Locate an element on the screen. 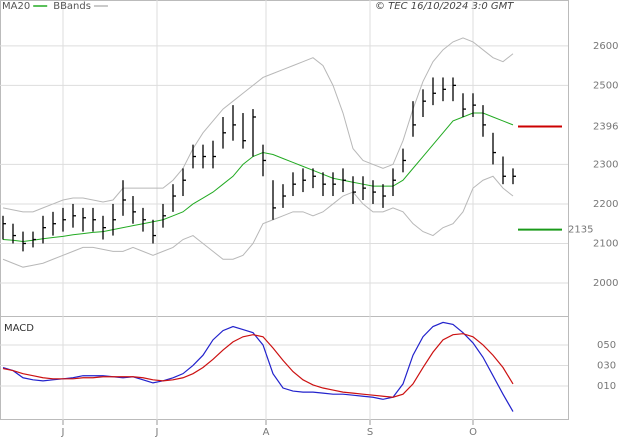 The height and width of the screenshot is (440, 627). macd-line is located at coordinates (258, 365).